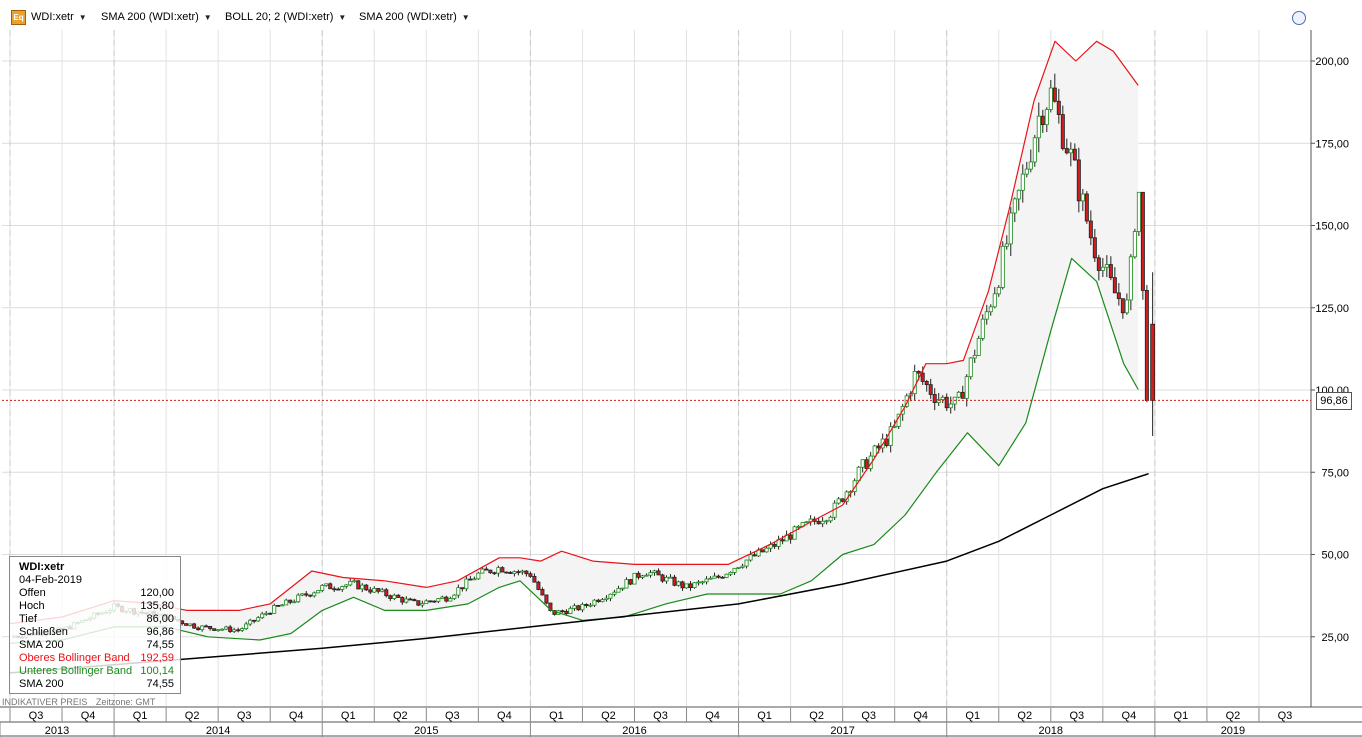 The width and height of the screenshot is (1362, 737). What do you see at coordinates (57, 731) in the screenshot?
I see `year-label: 2013` at bounding box center [57, 731].